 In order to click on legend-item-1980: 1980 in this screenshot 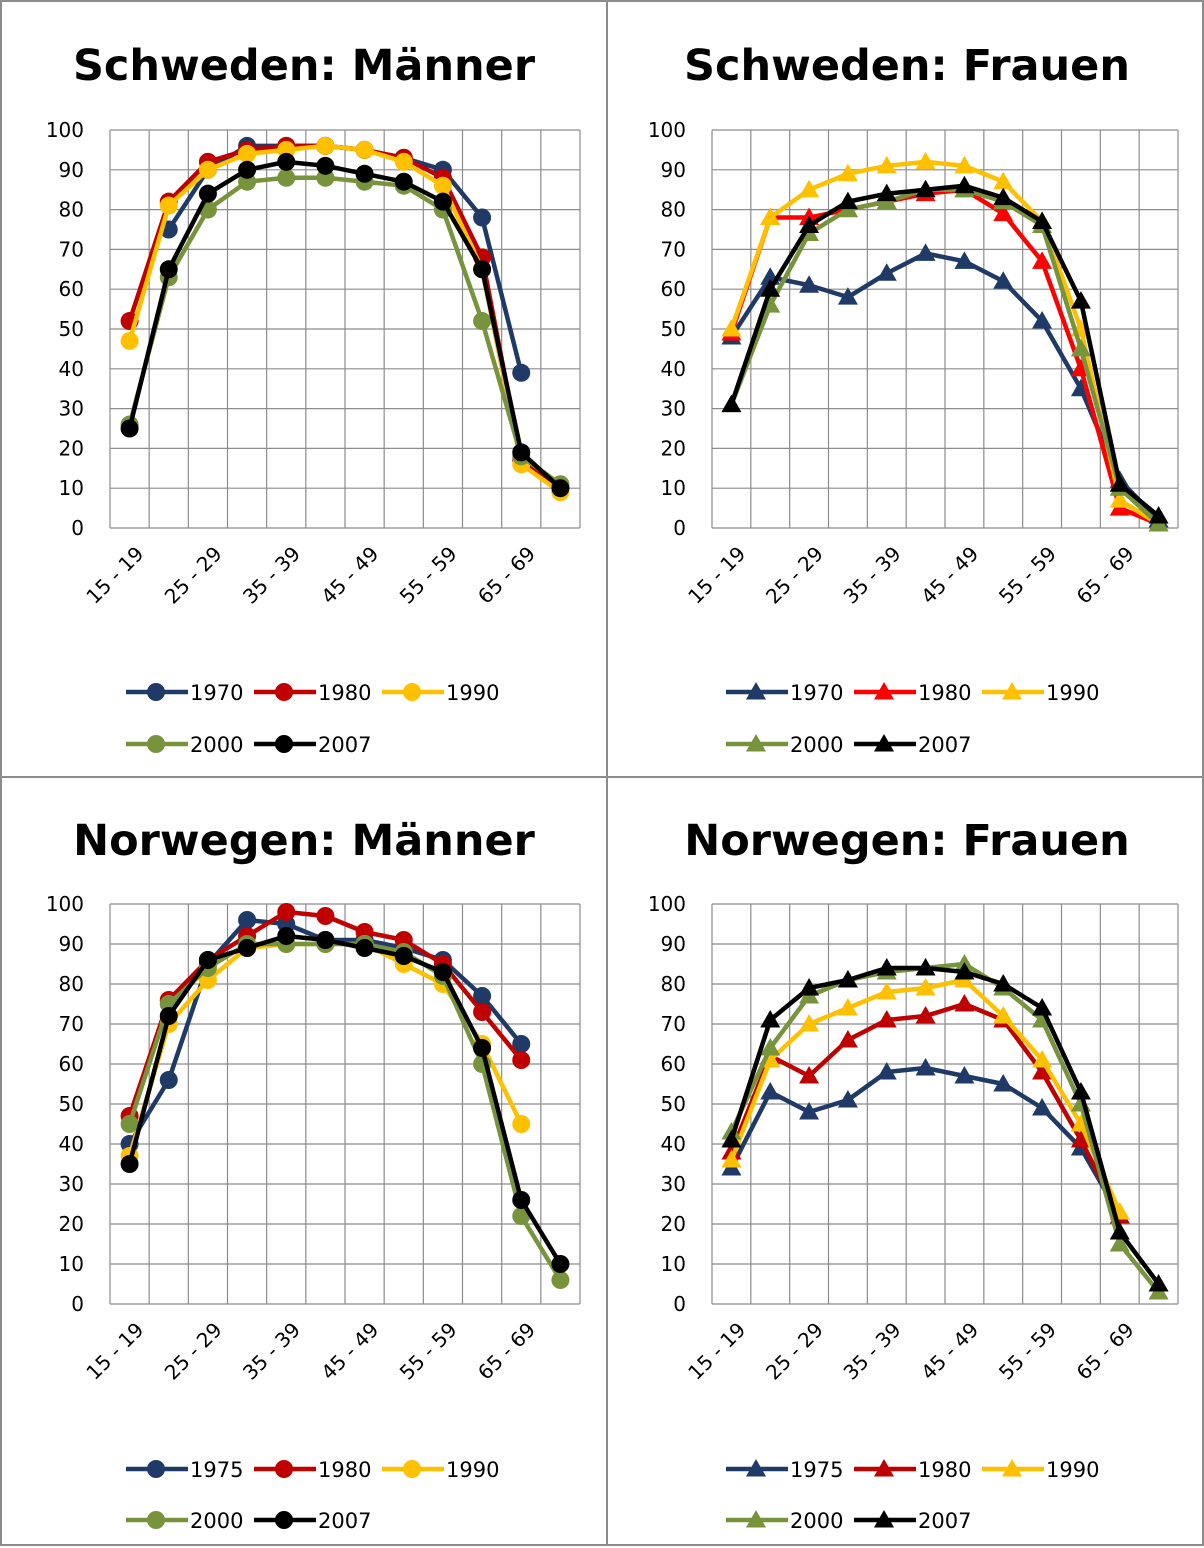, I will do `click(912, 693)`.